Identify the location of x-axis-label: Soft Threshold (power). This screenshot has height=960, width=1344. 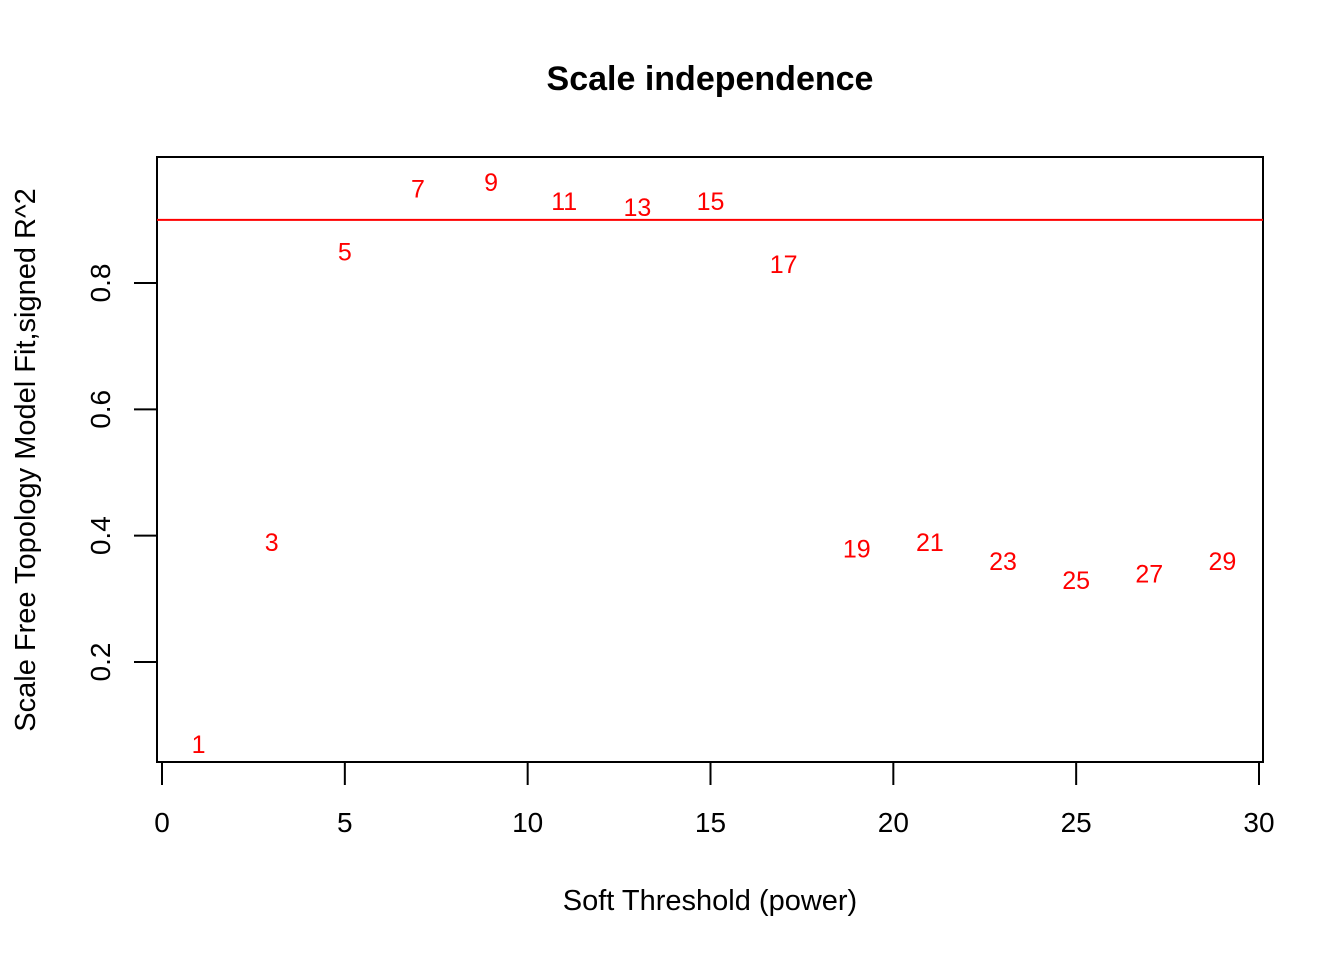
(710, 901).